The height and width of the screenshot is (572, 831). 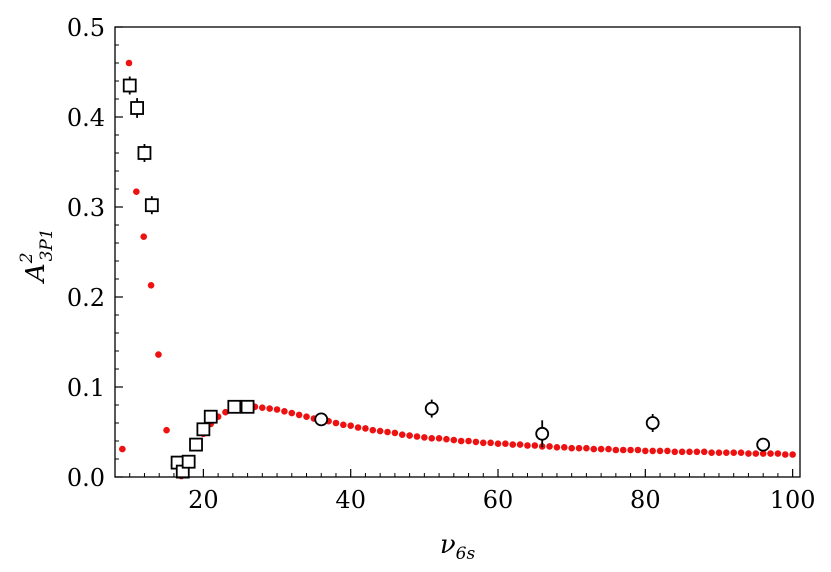 What do you see at coordinates (350, 500) in the screenshot?
I see `x-tick-label: 40` at bounding box center [350, 500].